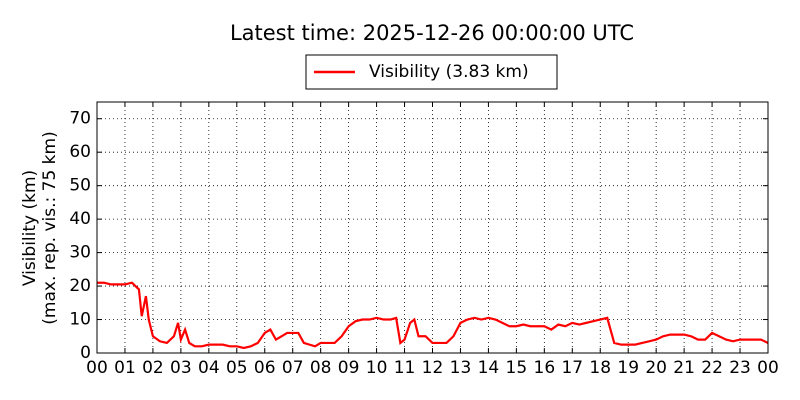  What do you see at coordinates (656, 368) in the screenshot?
I see `x-tick-label: 20` at bounding box center [656, 368].